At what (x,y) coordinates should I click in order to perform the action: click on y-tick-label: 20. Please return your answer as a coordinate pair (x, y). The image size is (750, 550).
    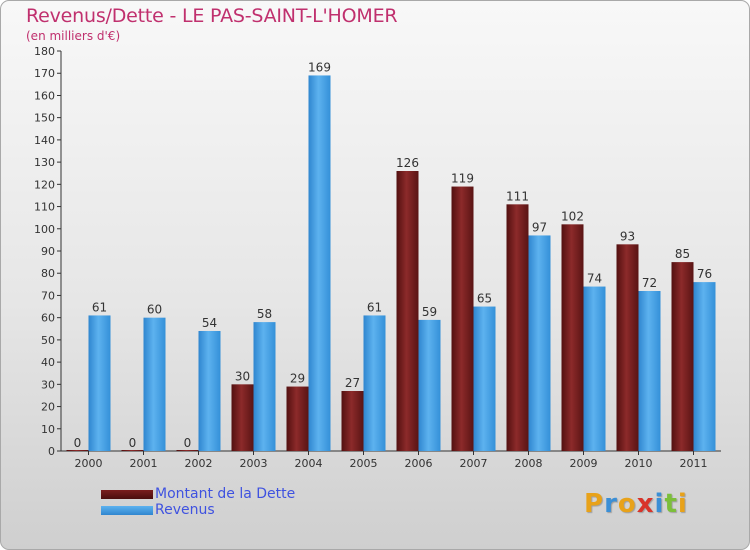
    Looking at the image, I should click on (48, 407).